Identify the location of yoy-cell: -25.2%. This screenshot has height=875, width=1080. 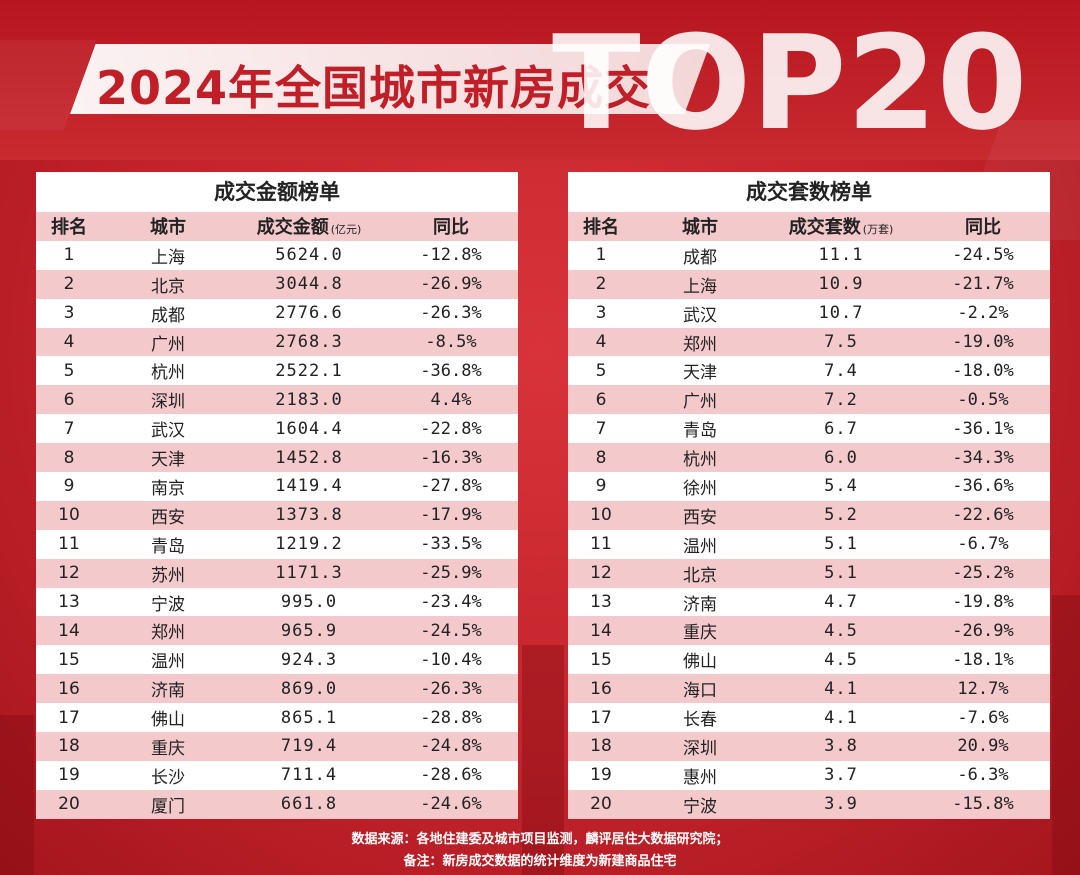
(983, 573).